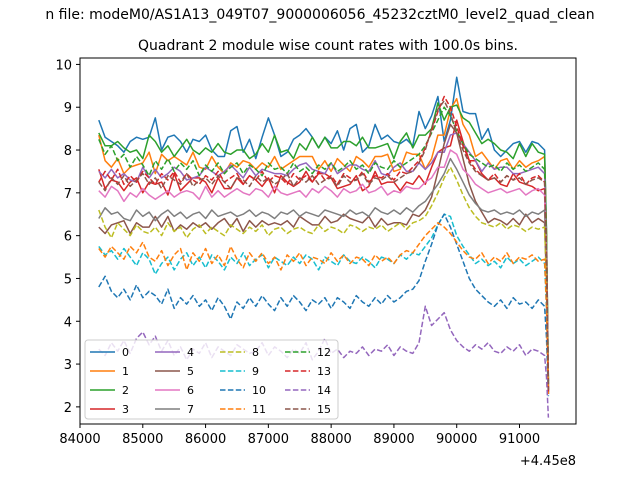 The image size is (640, 480). Describe the element at coordinates (68, 322) in the screenshot. I see `y-tick-label: 4` at that location.